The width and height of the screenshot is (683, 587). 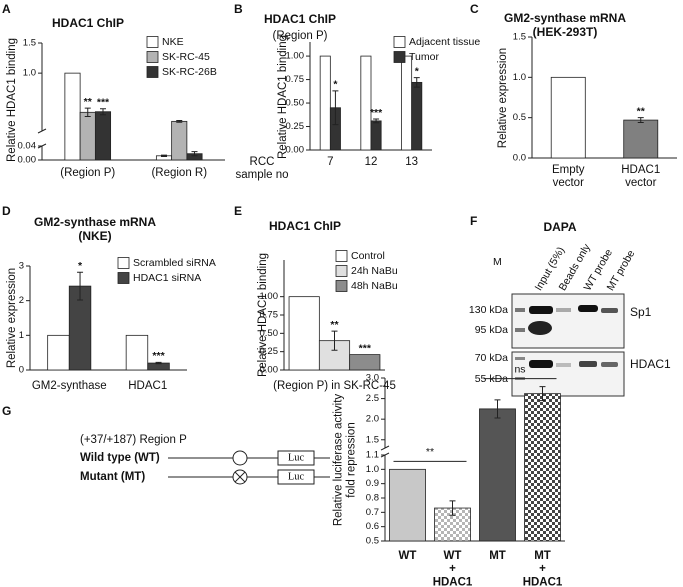 I want to click on x-tick-label: 7, so click(x=330, y=162).